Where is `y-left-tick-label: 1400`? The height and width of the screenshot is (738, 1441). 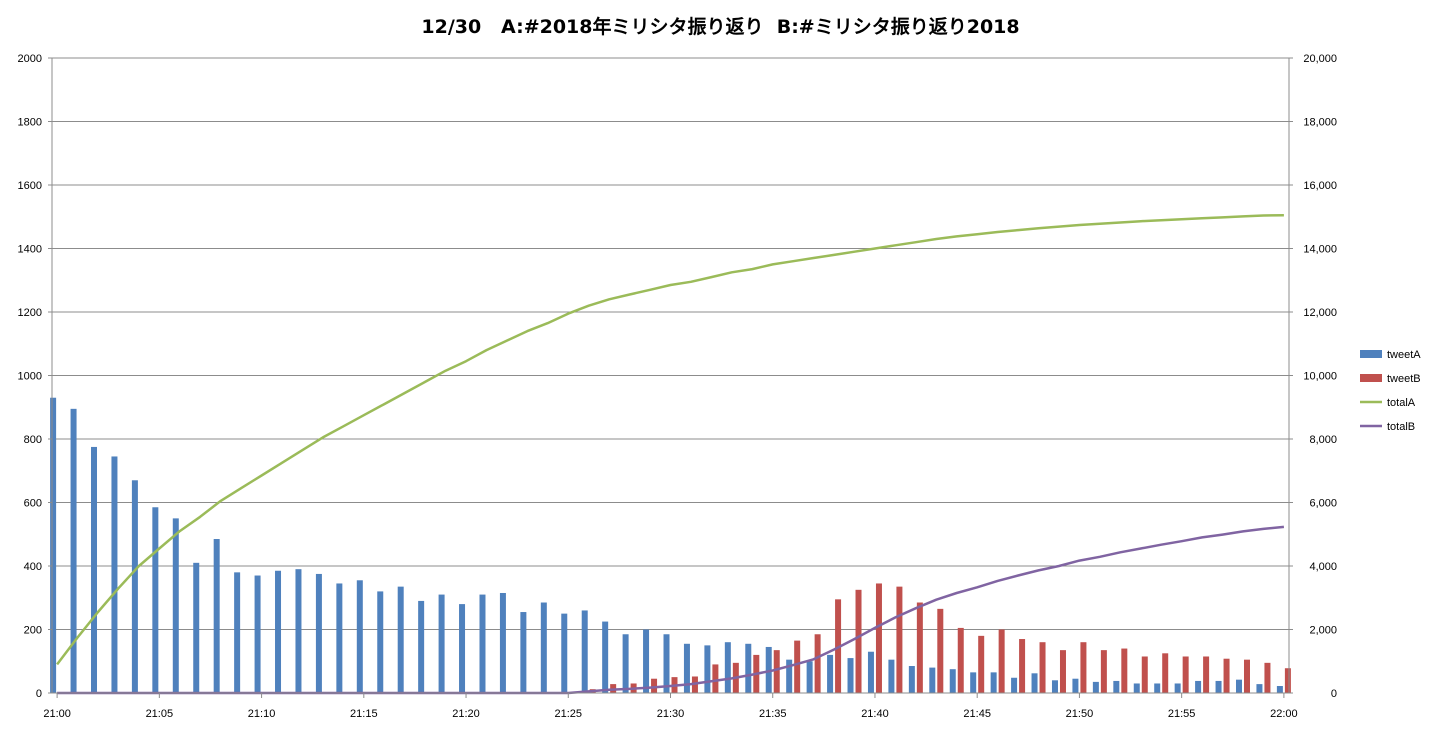 y-left-tick-label: 1400 is located at coordinates (30, 250).